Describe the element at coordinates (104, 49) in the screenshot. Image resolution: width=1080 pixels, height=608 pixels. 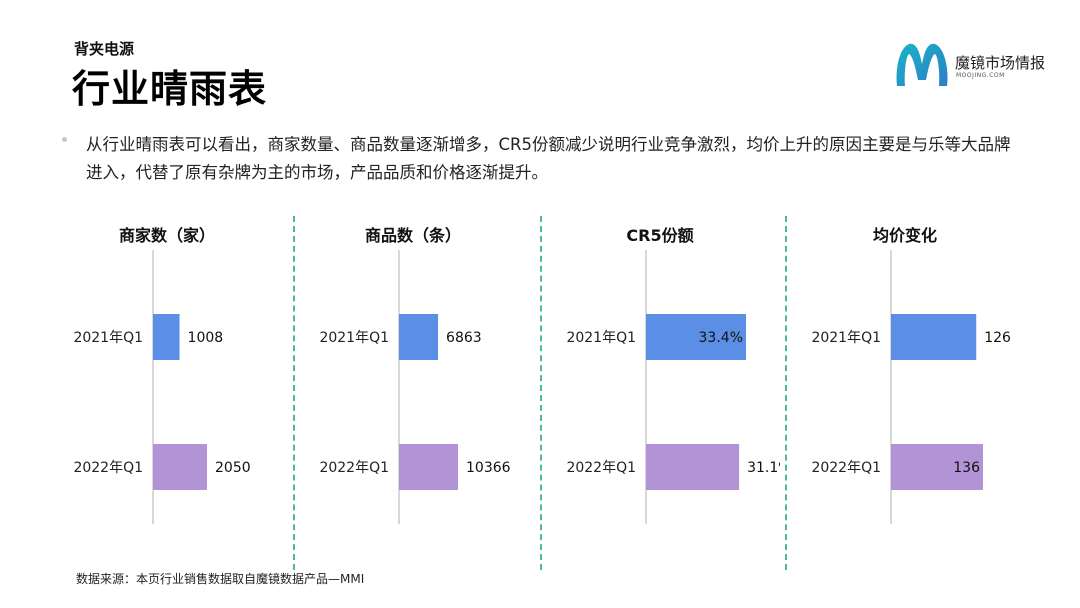
I see `page-subtitle: 背夹电源` at that location.